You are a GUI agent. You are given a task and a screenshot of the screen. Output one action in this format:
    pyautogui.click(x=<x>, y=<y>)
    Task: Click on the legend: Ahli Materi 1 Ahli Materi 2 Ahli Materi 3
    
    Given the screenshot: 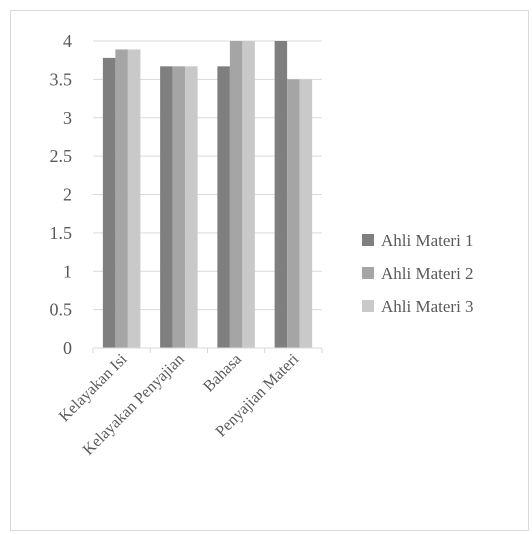 What is the action you would take?
    pyautogui.click(x=418, y=273)
    